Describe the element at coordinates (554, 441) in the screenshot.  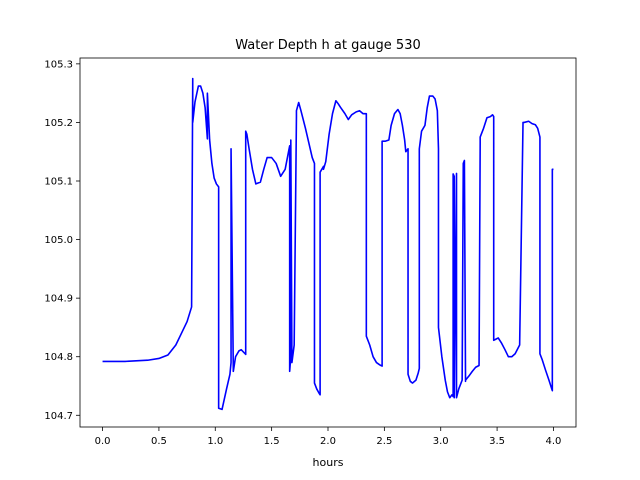
I see `x-tick-label: 4.0` at that location.